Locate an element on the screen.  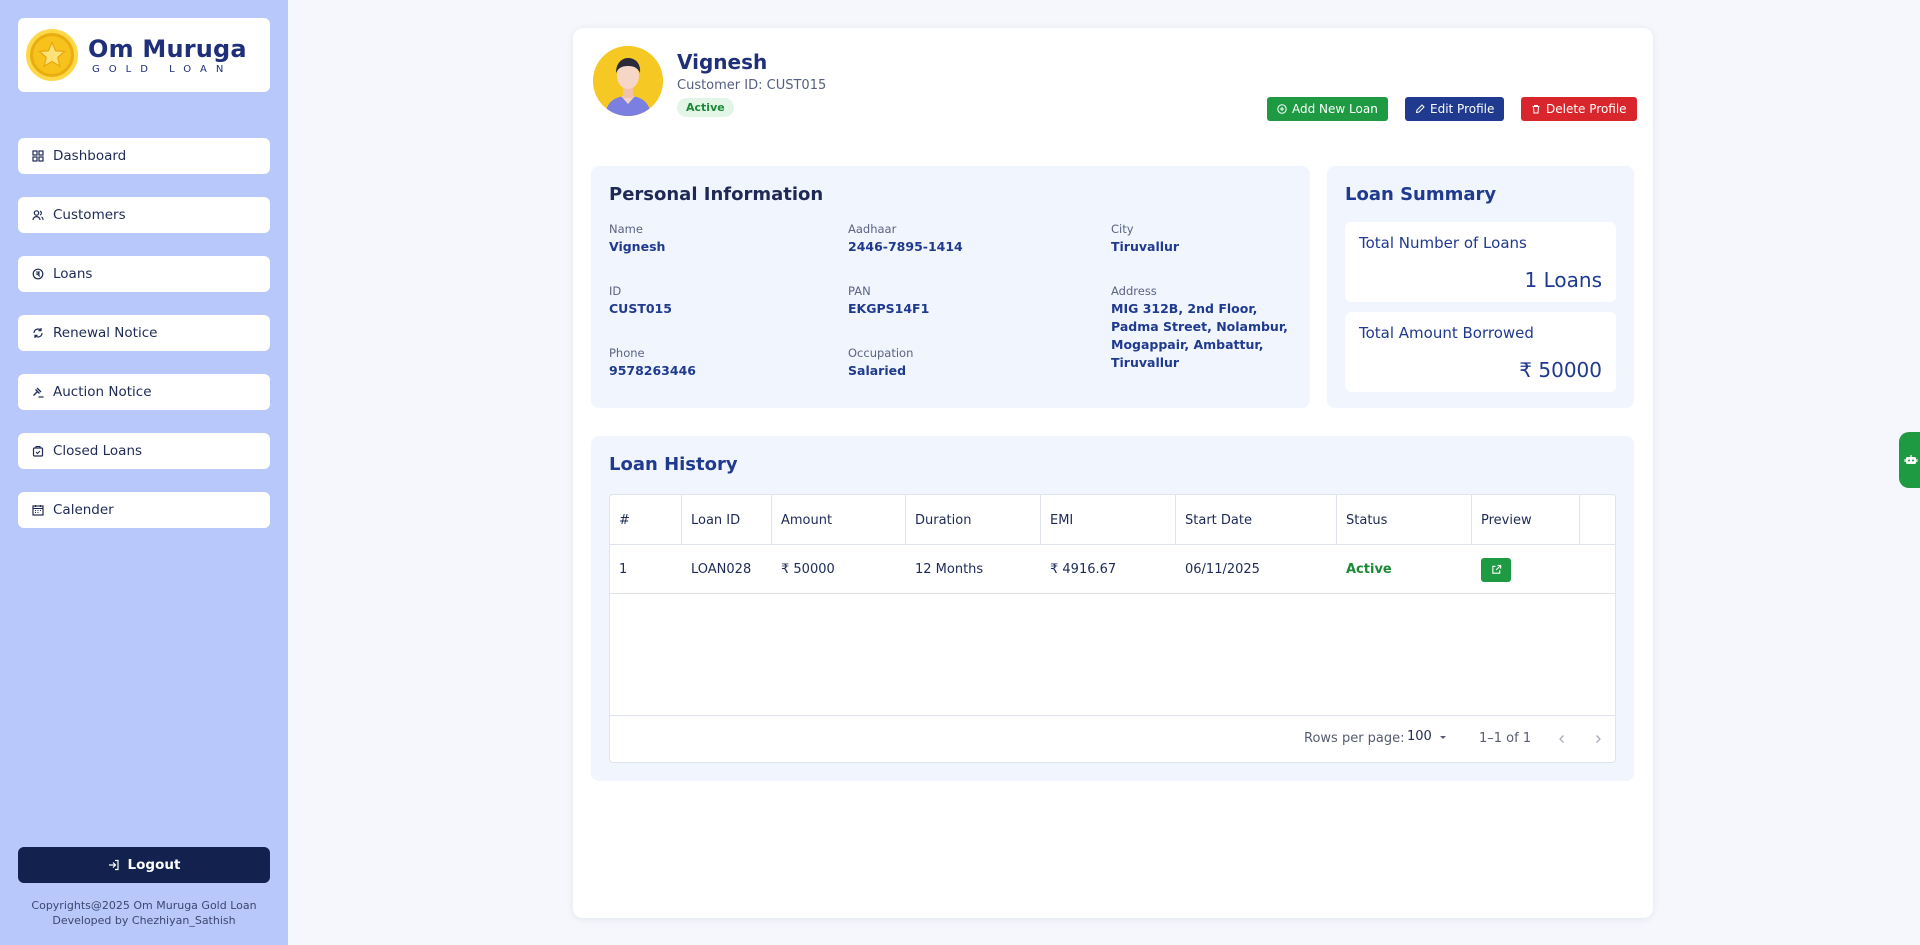
cell-emi: ₹ 4916.67 is located at coordinates (1083, 569).